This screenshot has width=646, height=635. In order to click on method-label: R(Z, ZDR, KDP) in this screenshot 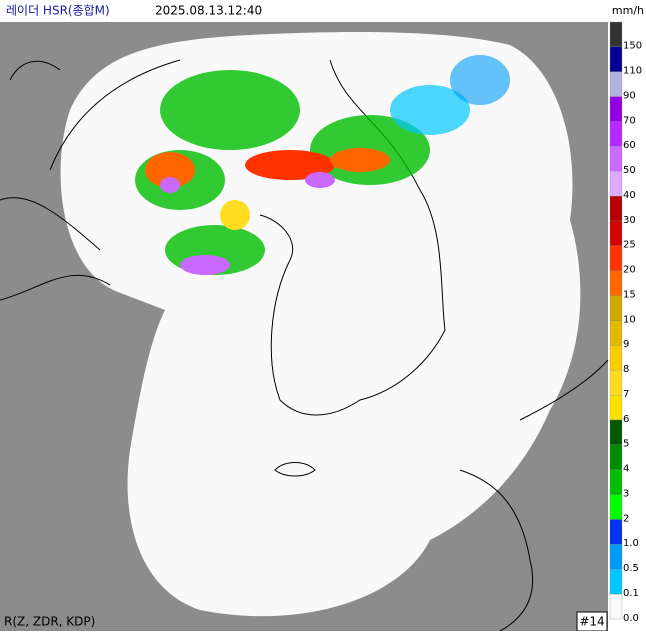, I will do `click(49, 622)`.